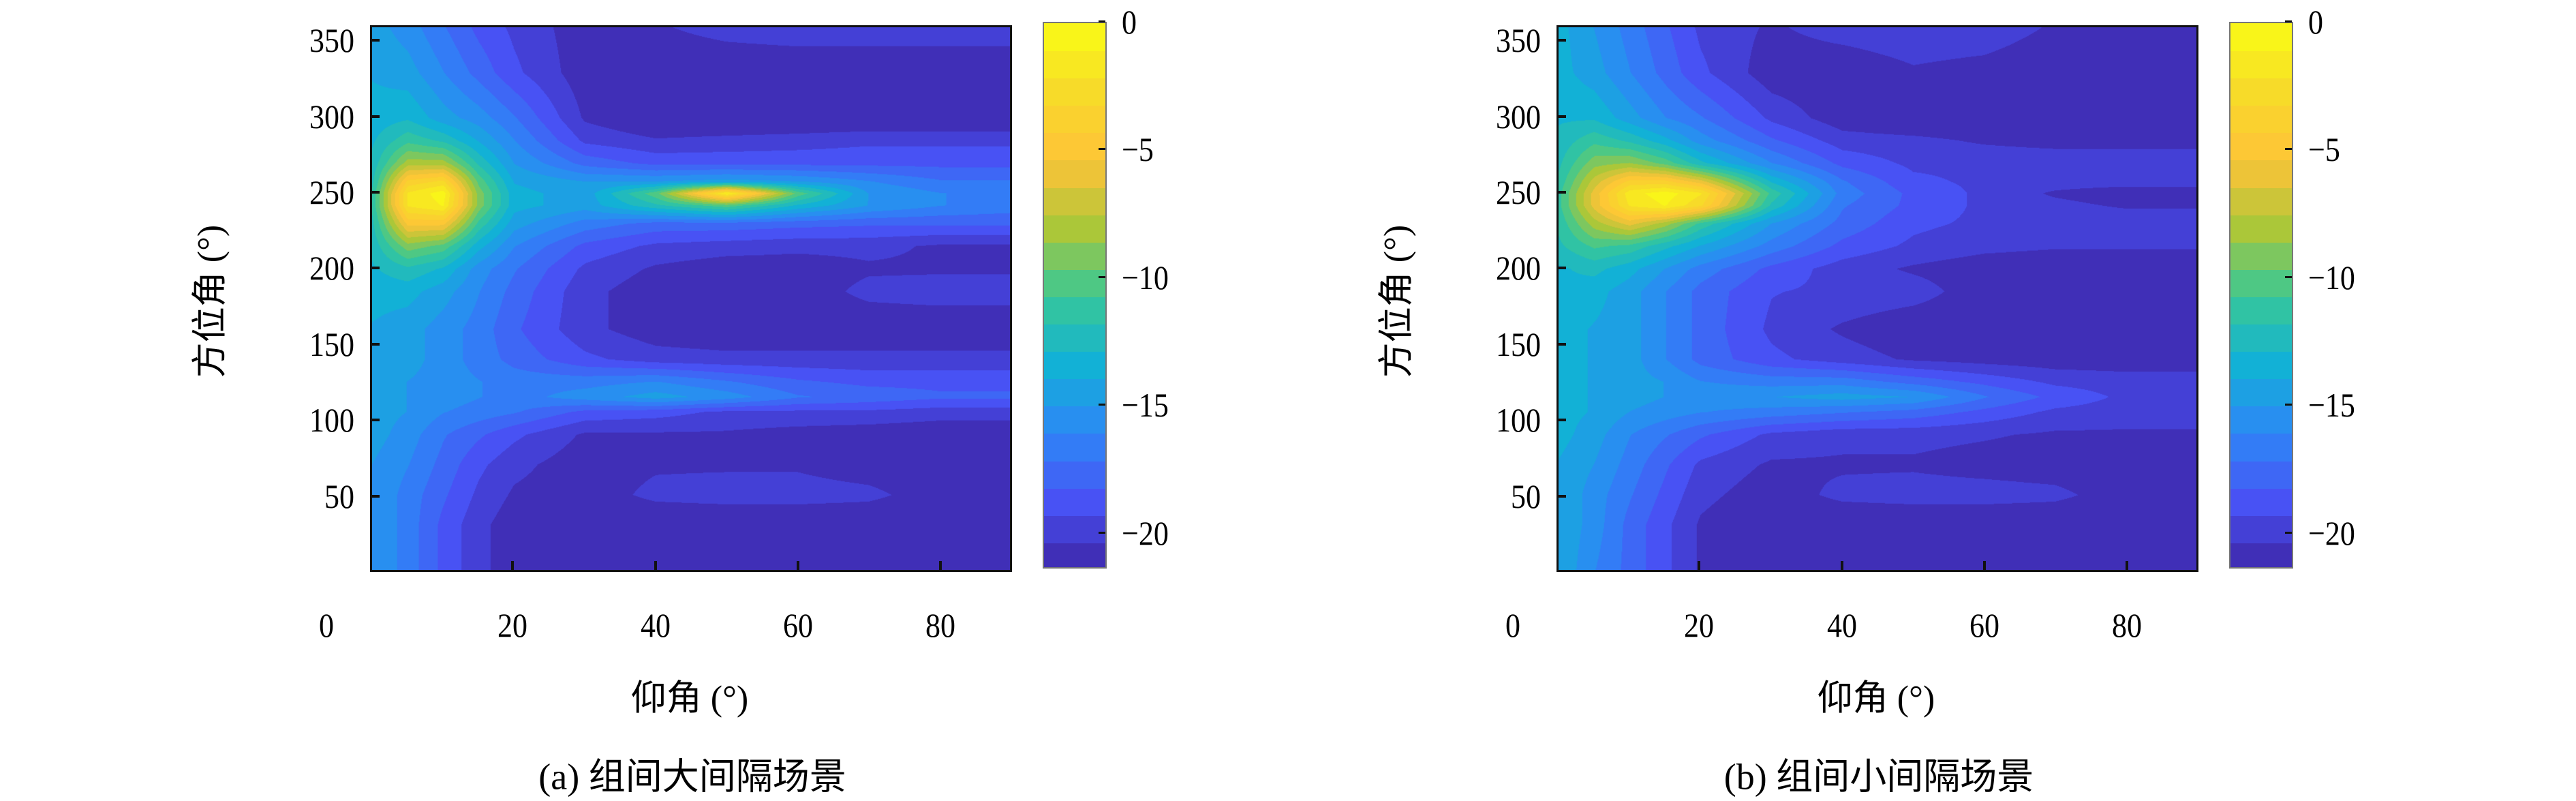 The image size is (2576, 801). I want to click on y-tick-label: 100, so click(331, 420).